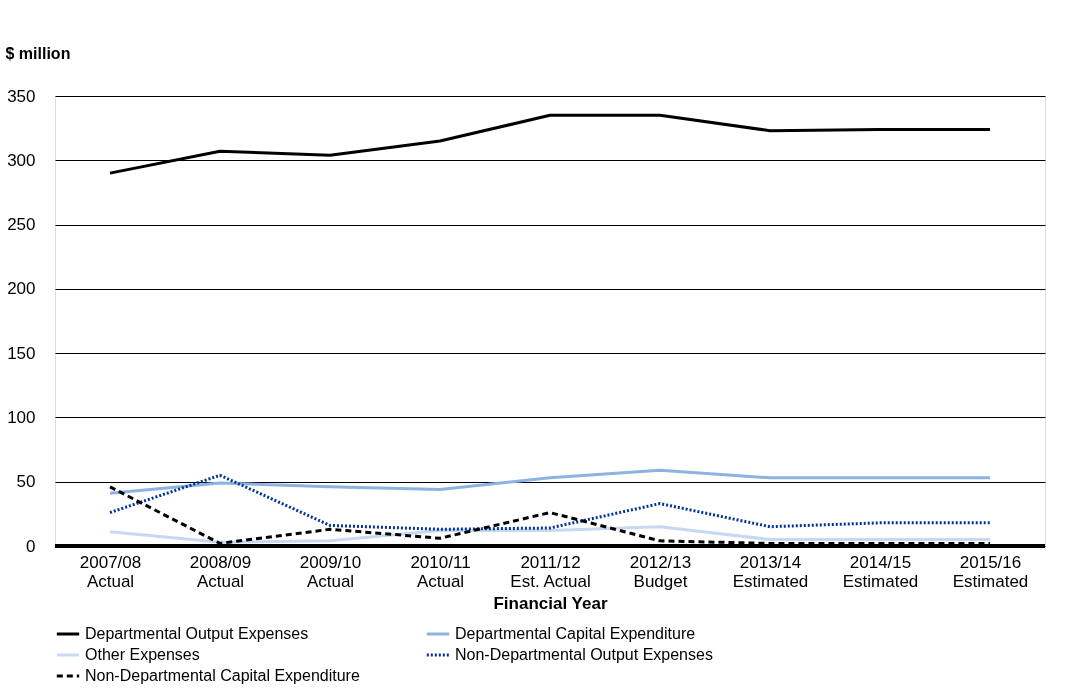  I want to click on y-tick-label: 250, so click(21, 225).